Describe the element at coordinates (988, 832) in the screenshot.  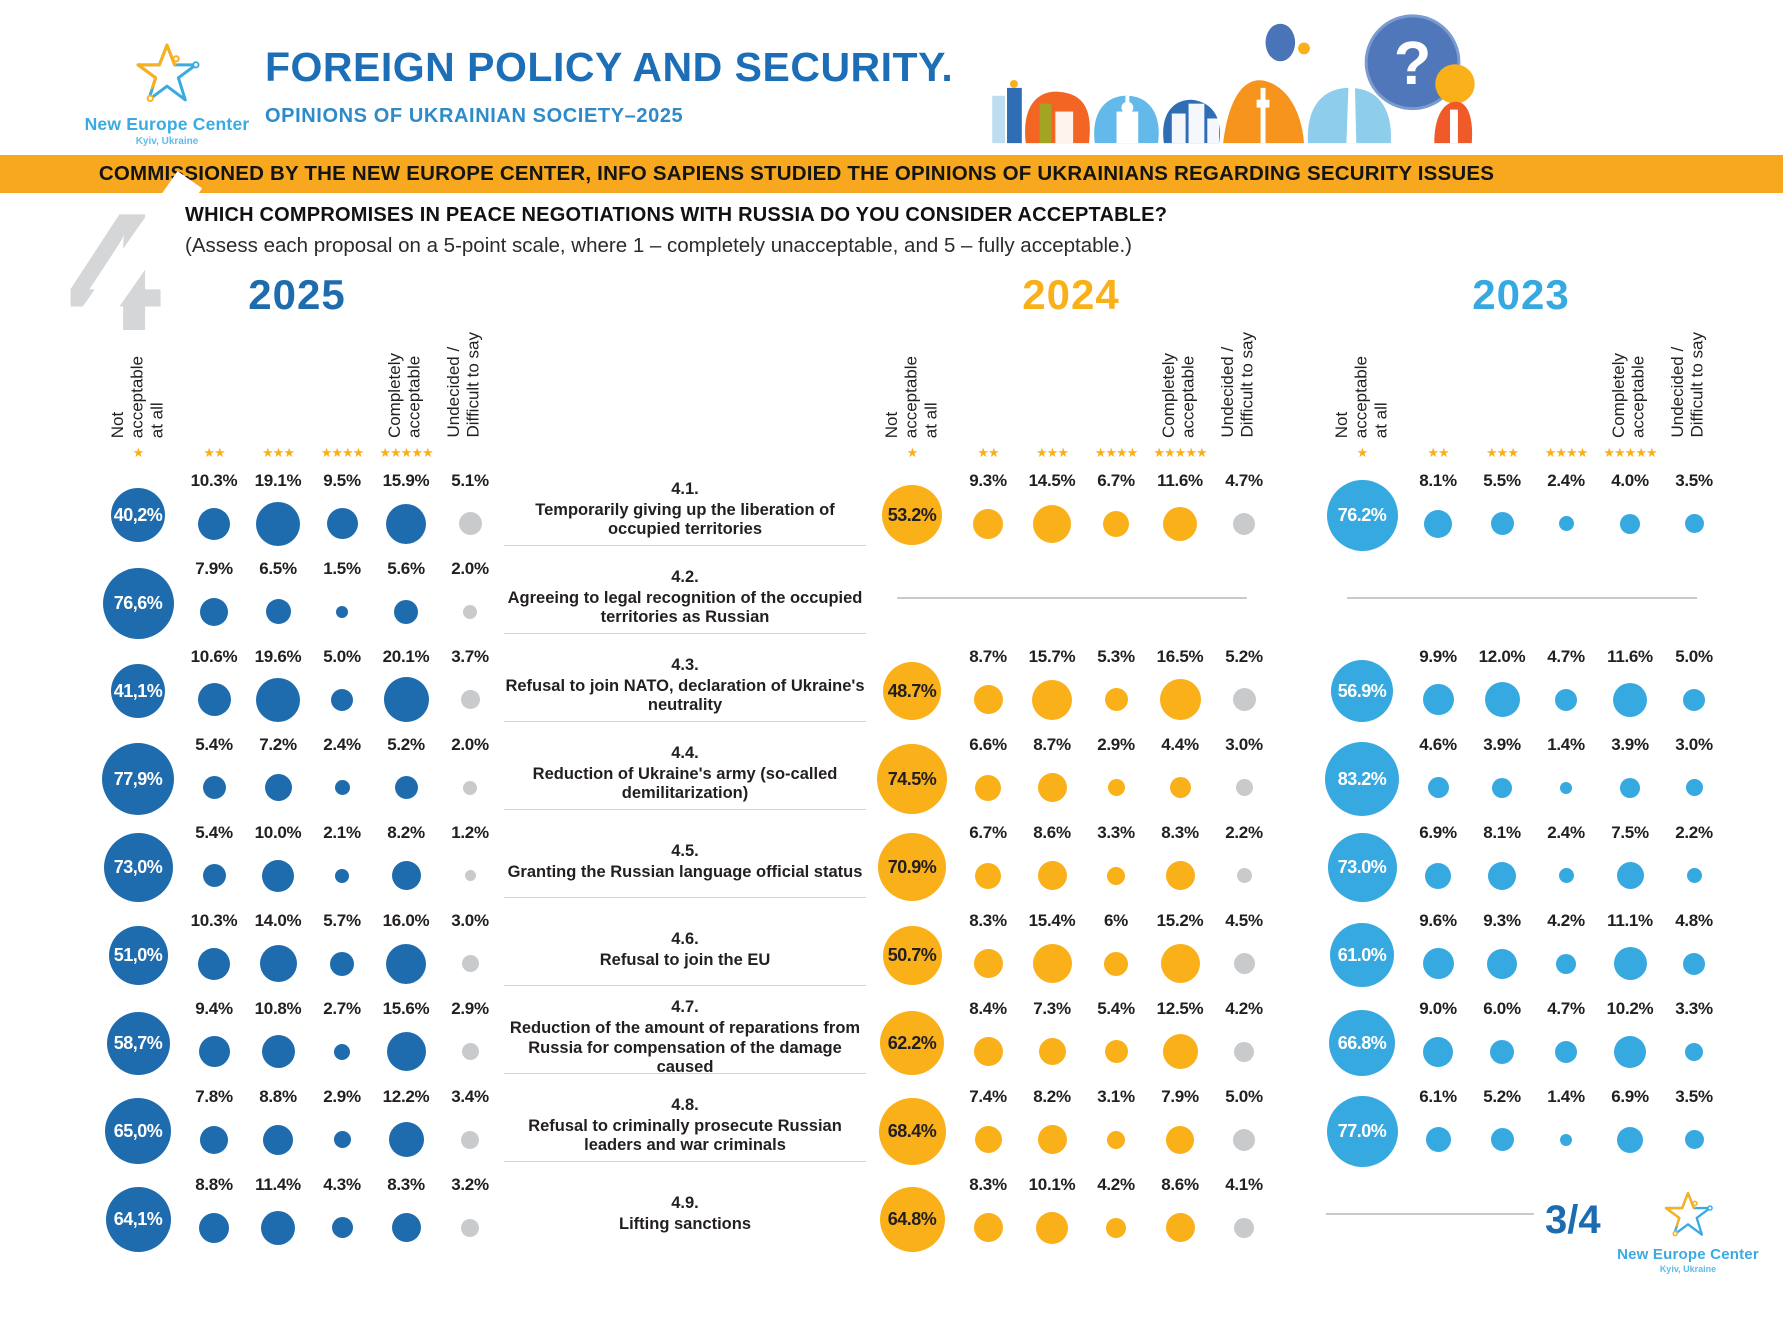
I see `bubble-label: 6.7%` at that location.